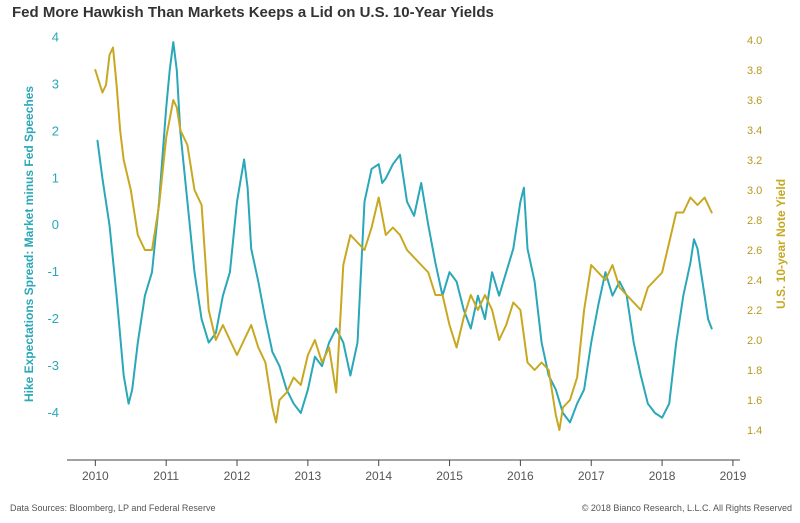  What do you see at coordinates (754, 71) in the screenshot?
I see `right-y-tick-label: 3.8` at bounding box center [754, 71].